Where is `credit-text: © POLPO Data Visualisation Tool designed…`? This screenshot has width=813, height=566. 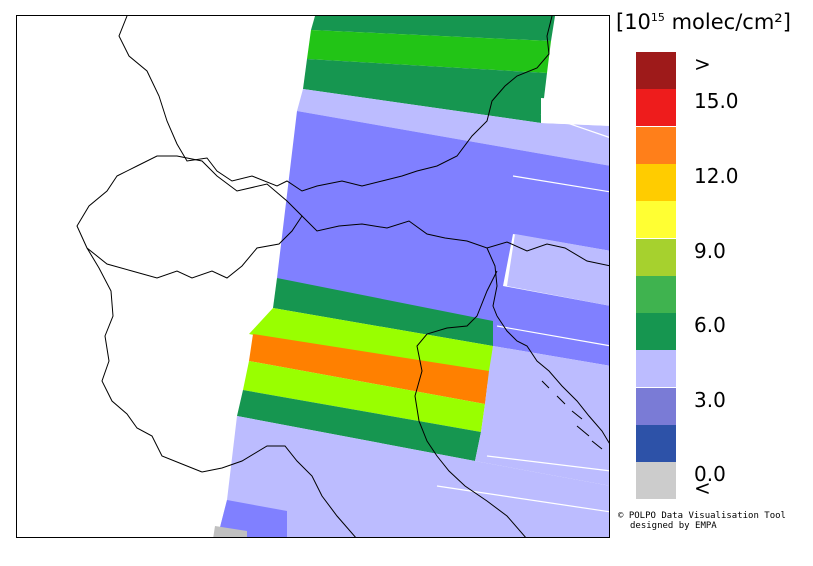
credit-text: © POLPO Data Visualisation Tool designed… is located at coordinates (702, 521).